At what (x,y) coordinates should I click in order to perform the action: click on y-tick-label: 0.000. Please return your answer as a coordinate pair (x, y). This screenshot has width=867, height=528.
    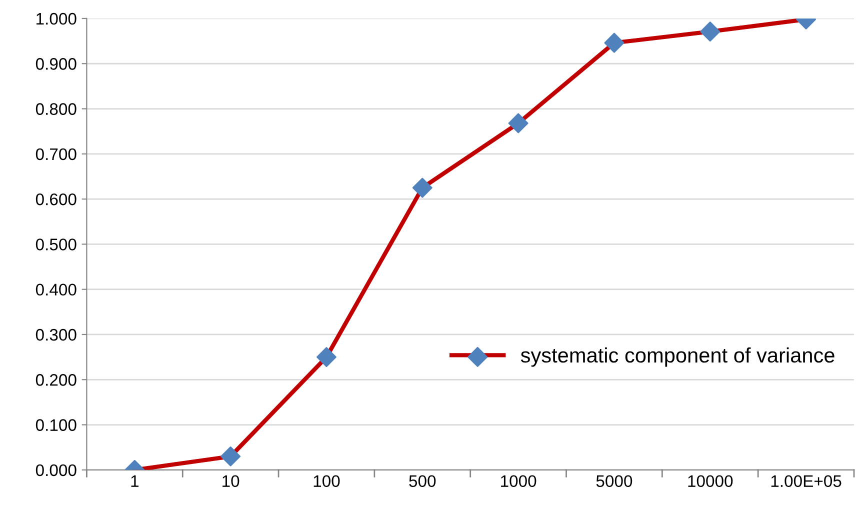
    Looking at the image, I should click on (56, 470).